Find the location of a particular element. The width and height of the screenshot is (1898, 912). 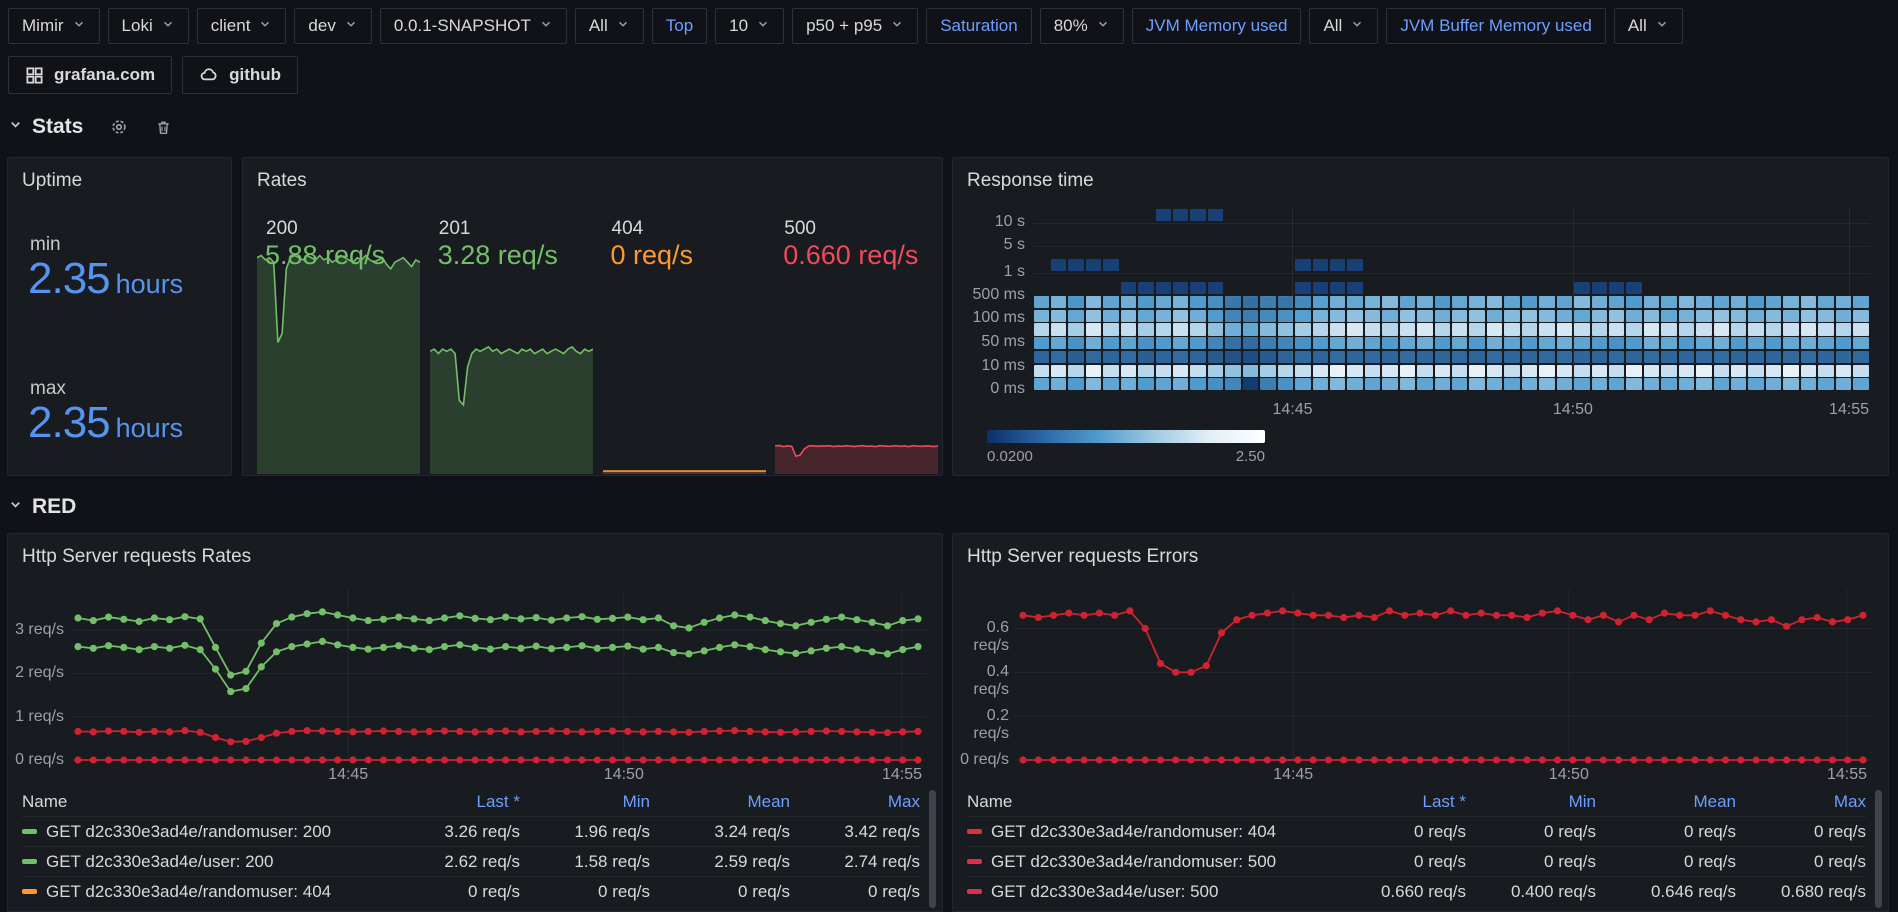

trash-icon is located at coordinates (163, 127).